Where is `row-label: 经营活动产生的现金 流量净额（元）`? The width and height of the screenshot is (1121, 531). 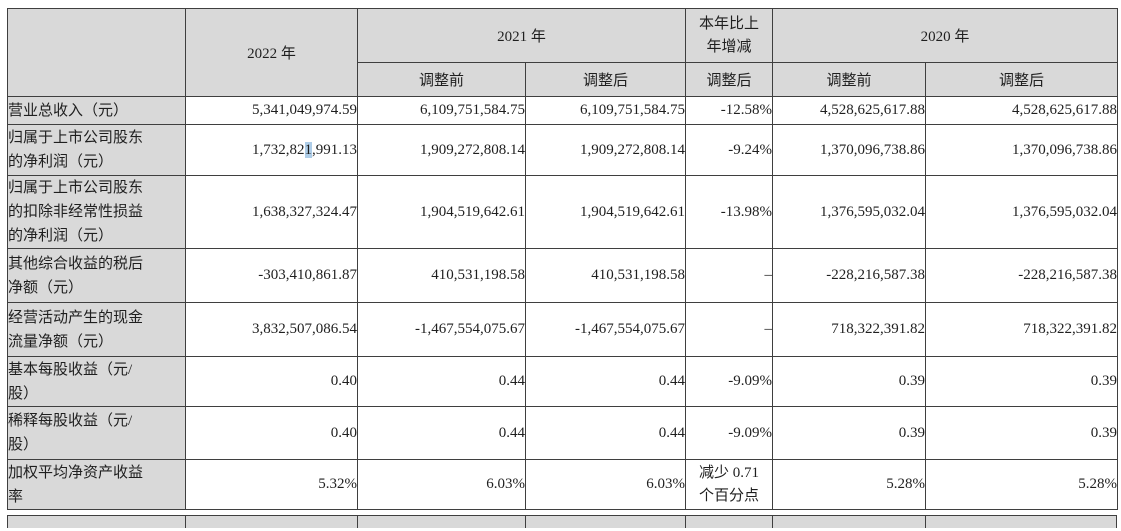 row-label: 经营活动产生的现金 流量净额（元） is located at coordinates (96, 329).